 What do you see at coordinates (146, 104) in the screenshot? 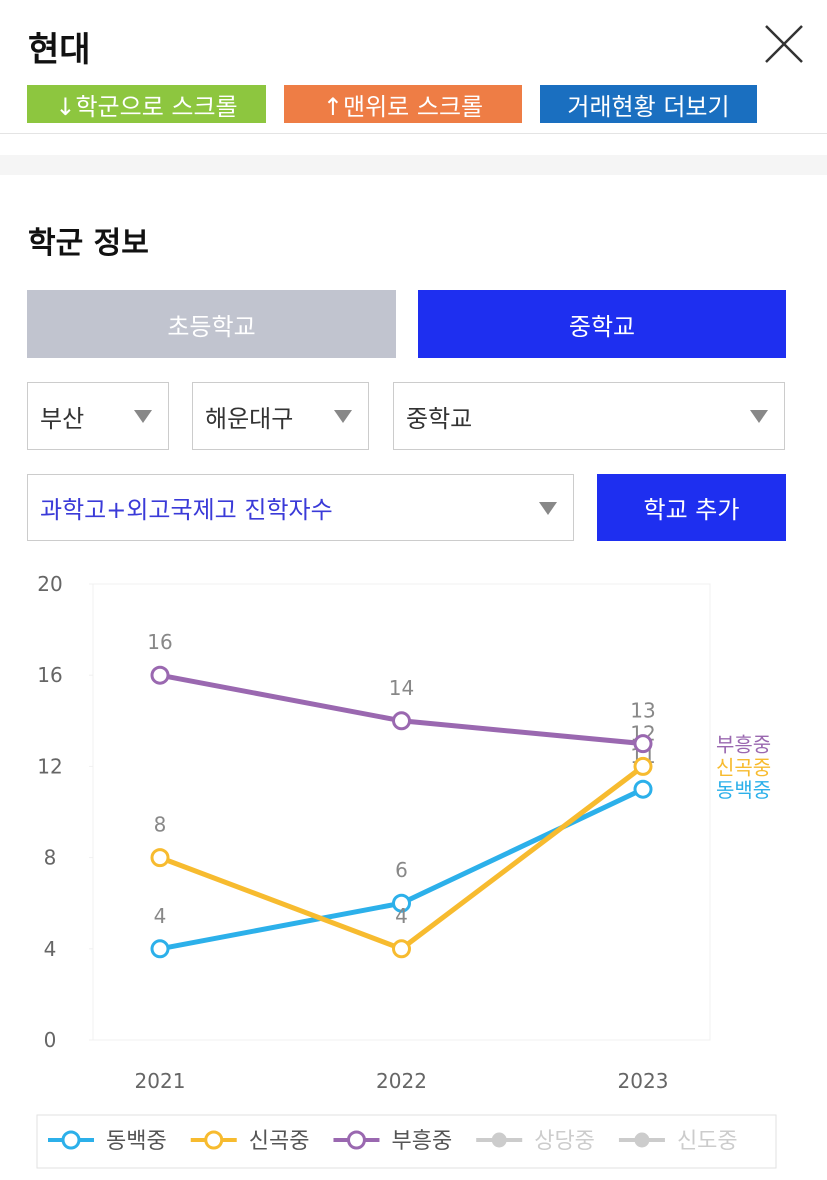
I see `scroll-school-button: ↓학군으로 스크롤` at bounding box center [146, 104].